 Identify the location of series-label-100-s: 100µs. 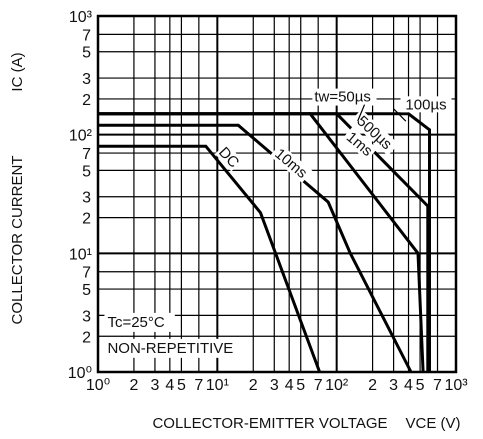
(425, 104).